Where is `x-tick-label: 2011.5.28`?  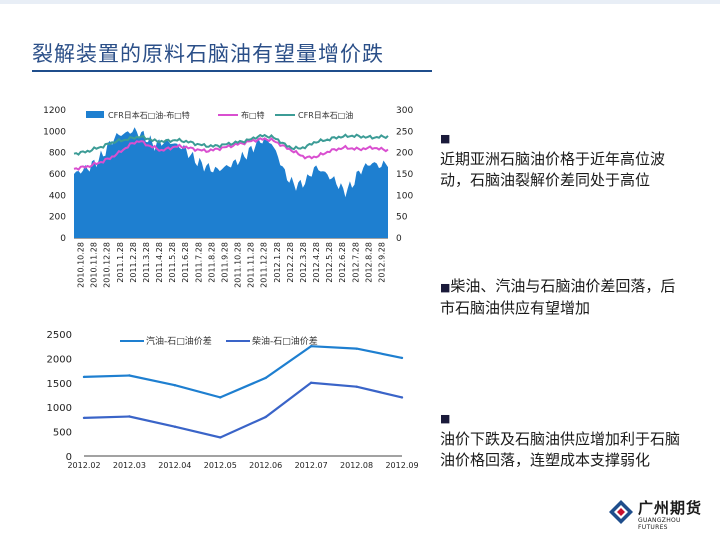 x-tick-label: 2011.5.28 is located at coordinates (172, 262).